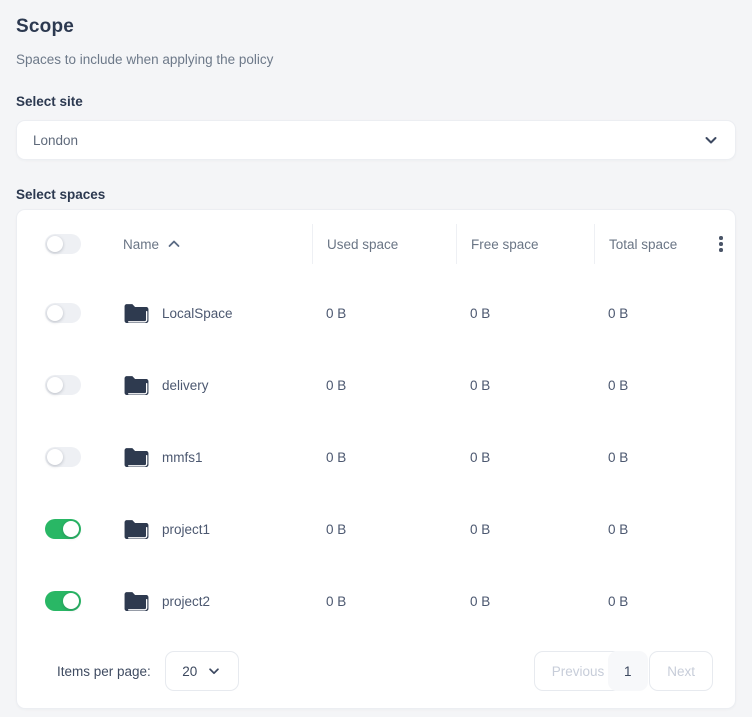  Describe the element at coordinates (525, 244) in the screenshot. I see `column-header-free-space: Free space` at that location.